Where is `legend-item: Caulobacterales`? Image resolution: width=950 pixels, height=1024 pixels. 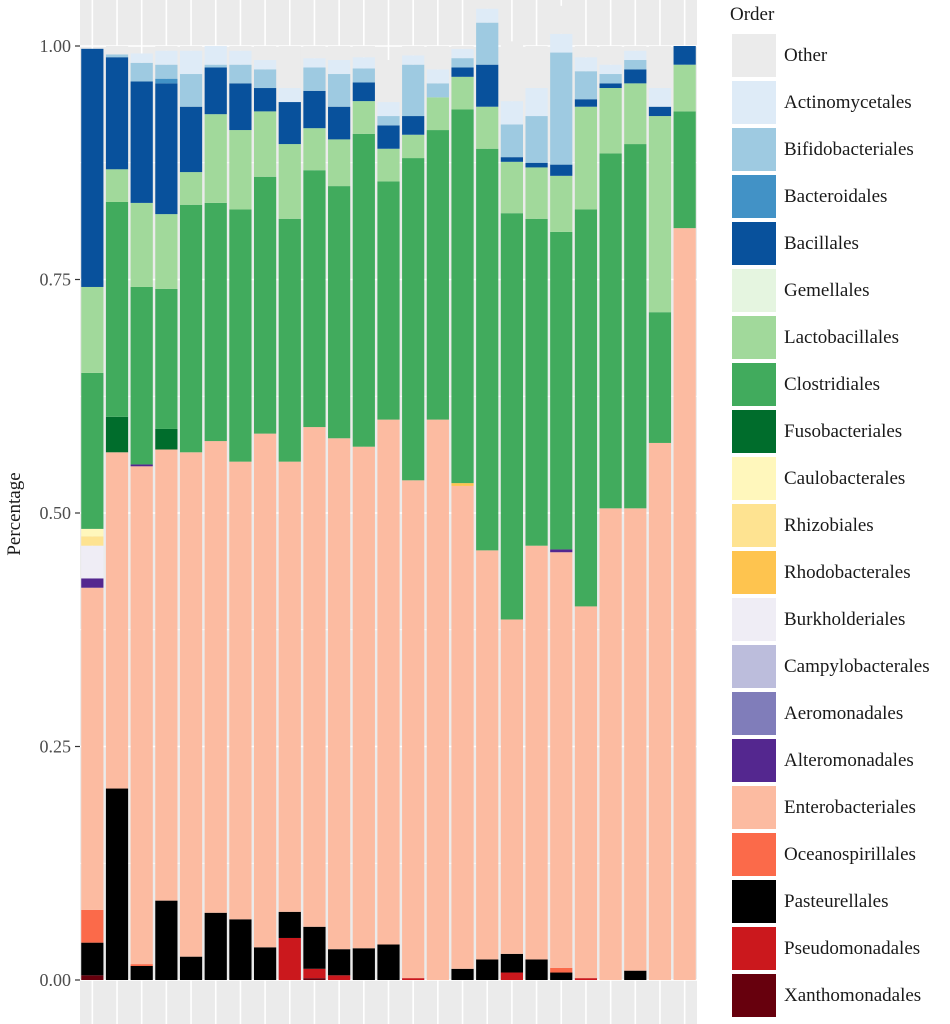
legend-item: Caulobacterales is located at coordinates (840, 478).